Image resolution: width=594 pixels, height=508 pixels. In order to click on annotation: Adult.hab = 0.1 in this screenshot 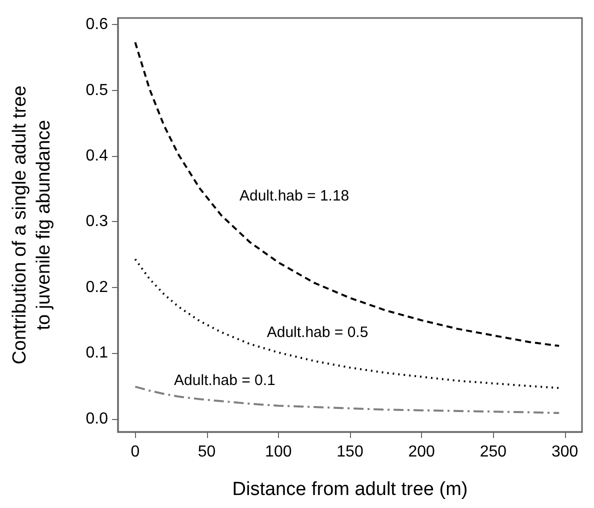, I will do `click(225, 381)`.